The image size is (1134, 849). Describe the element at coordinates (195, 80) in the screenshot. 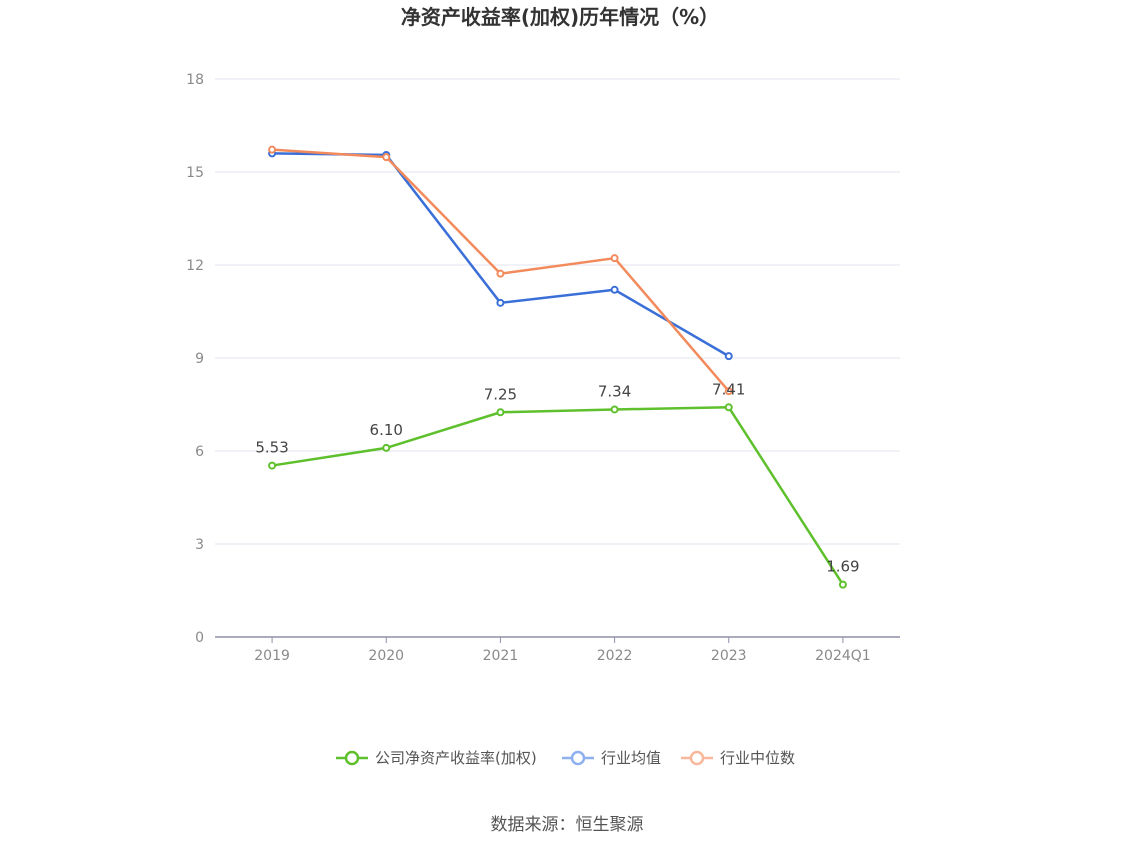

I see `y-tick-label: 18` at that location.